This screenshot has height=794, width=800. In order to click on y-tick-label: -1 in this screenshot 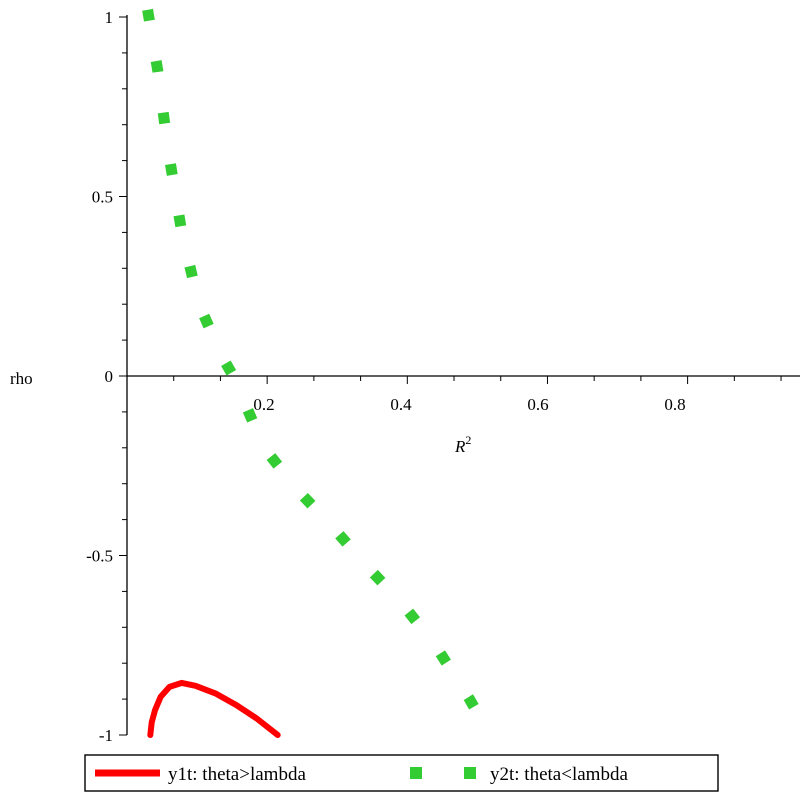, I will do `click(106, 735)`.